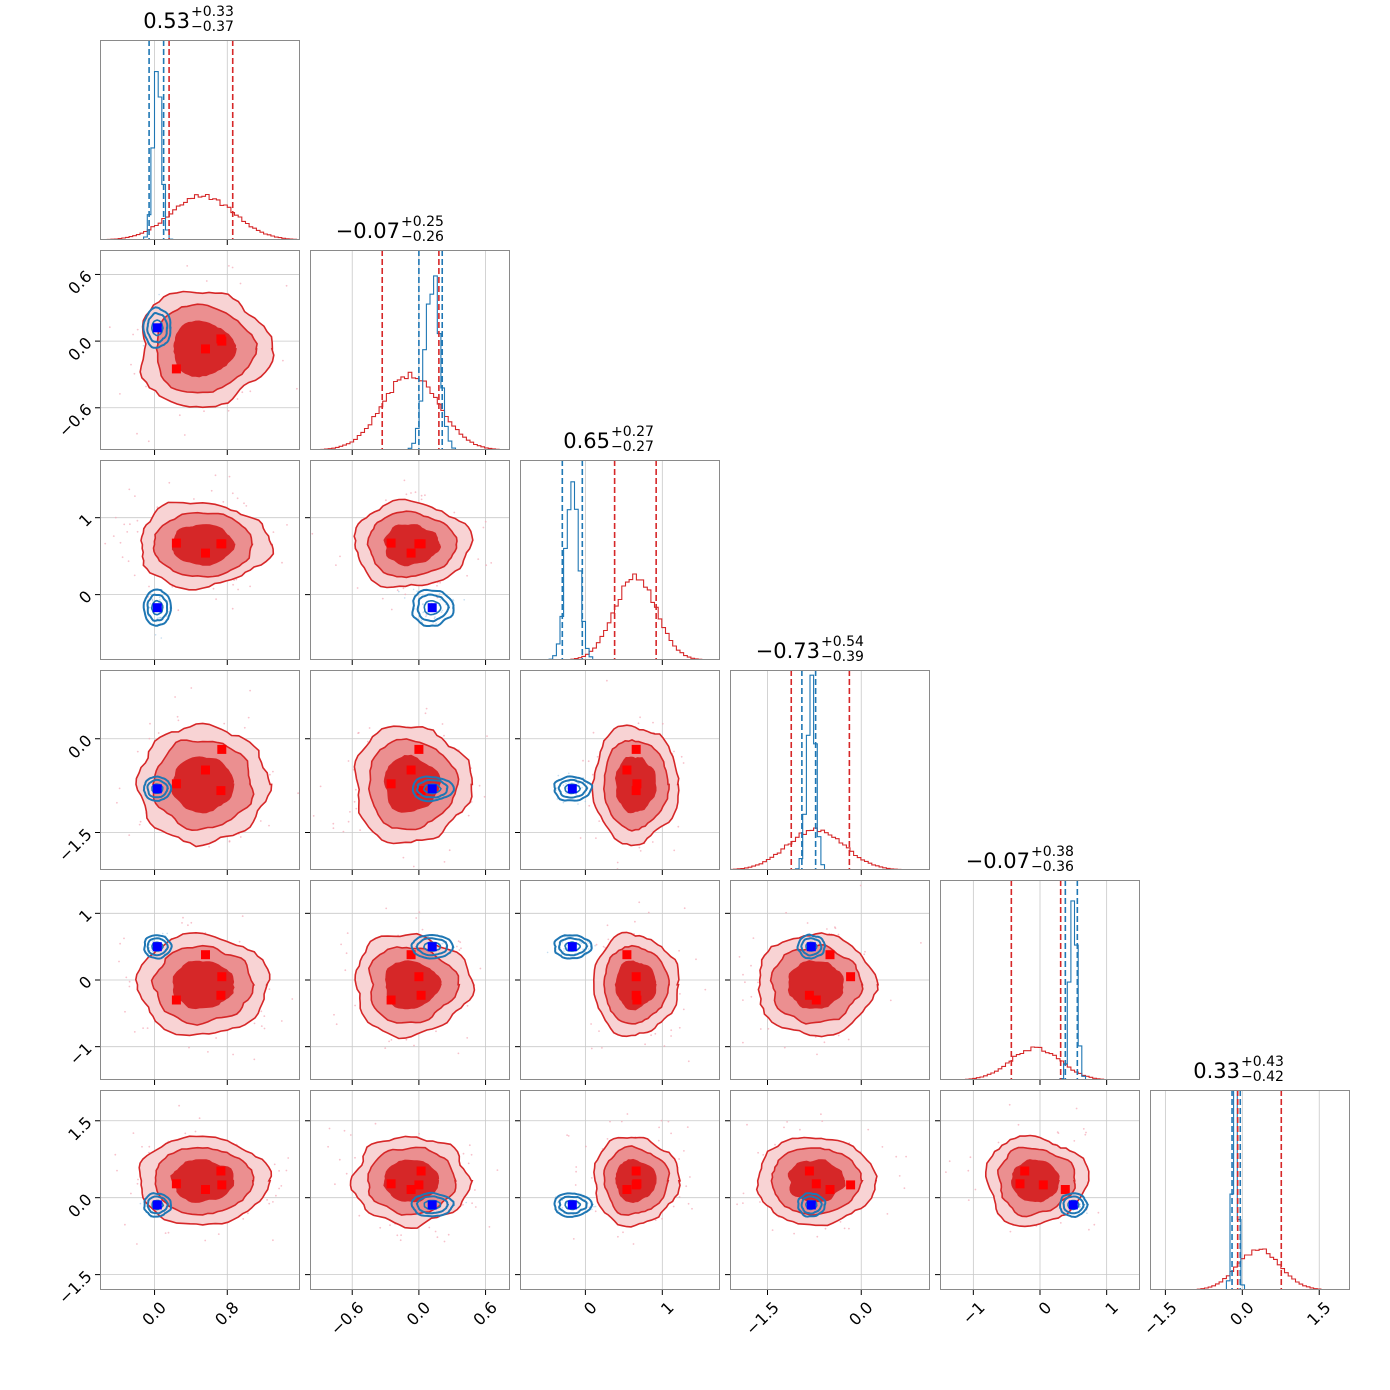 This screenshot has height=1390, width=1390. I want to click on contour-blue-outer, so click(1073, 1205).